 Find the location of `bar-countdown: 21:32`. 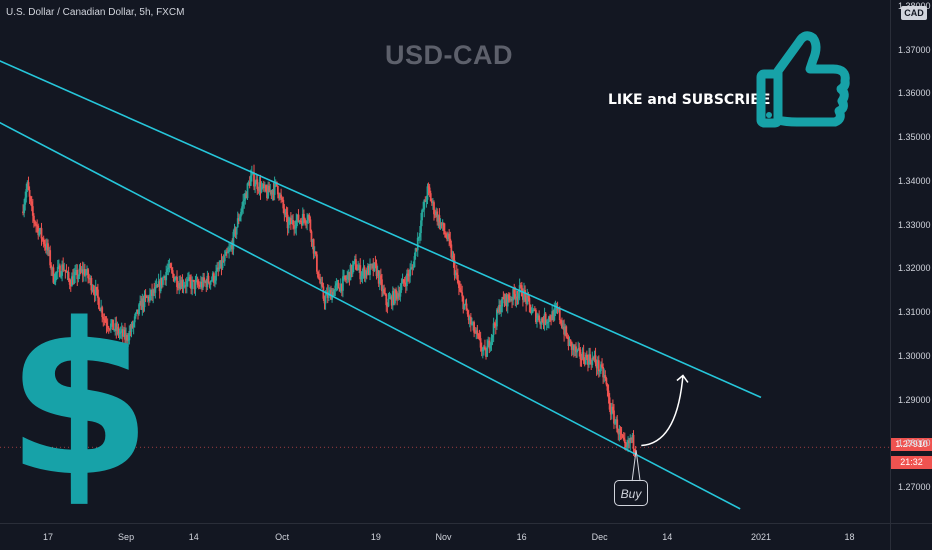

bar-countdown: 21:32 is located at coordinates (911, 462).